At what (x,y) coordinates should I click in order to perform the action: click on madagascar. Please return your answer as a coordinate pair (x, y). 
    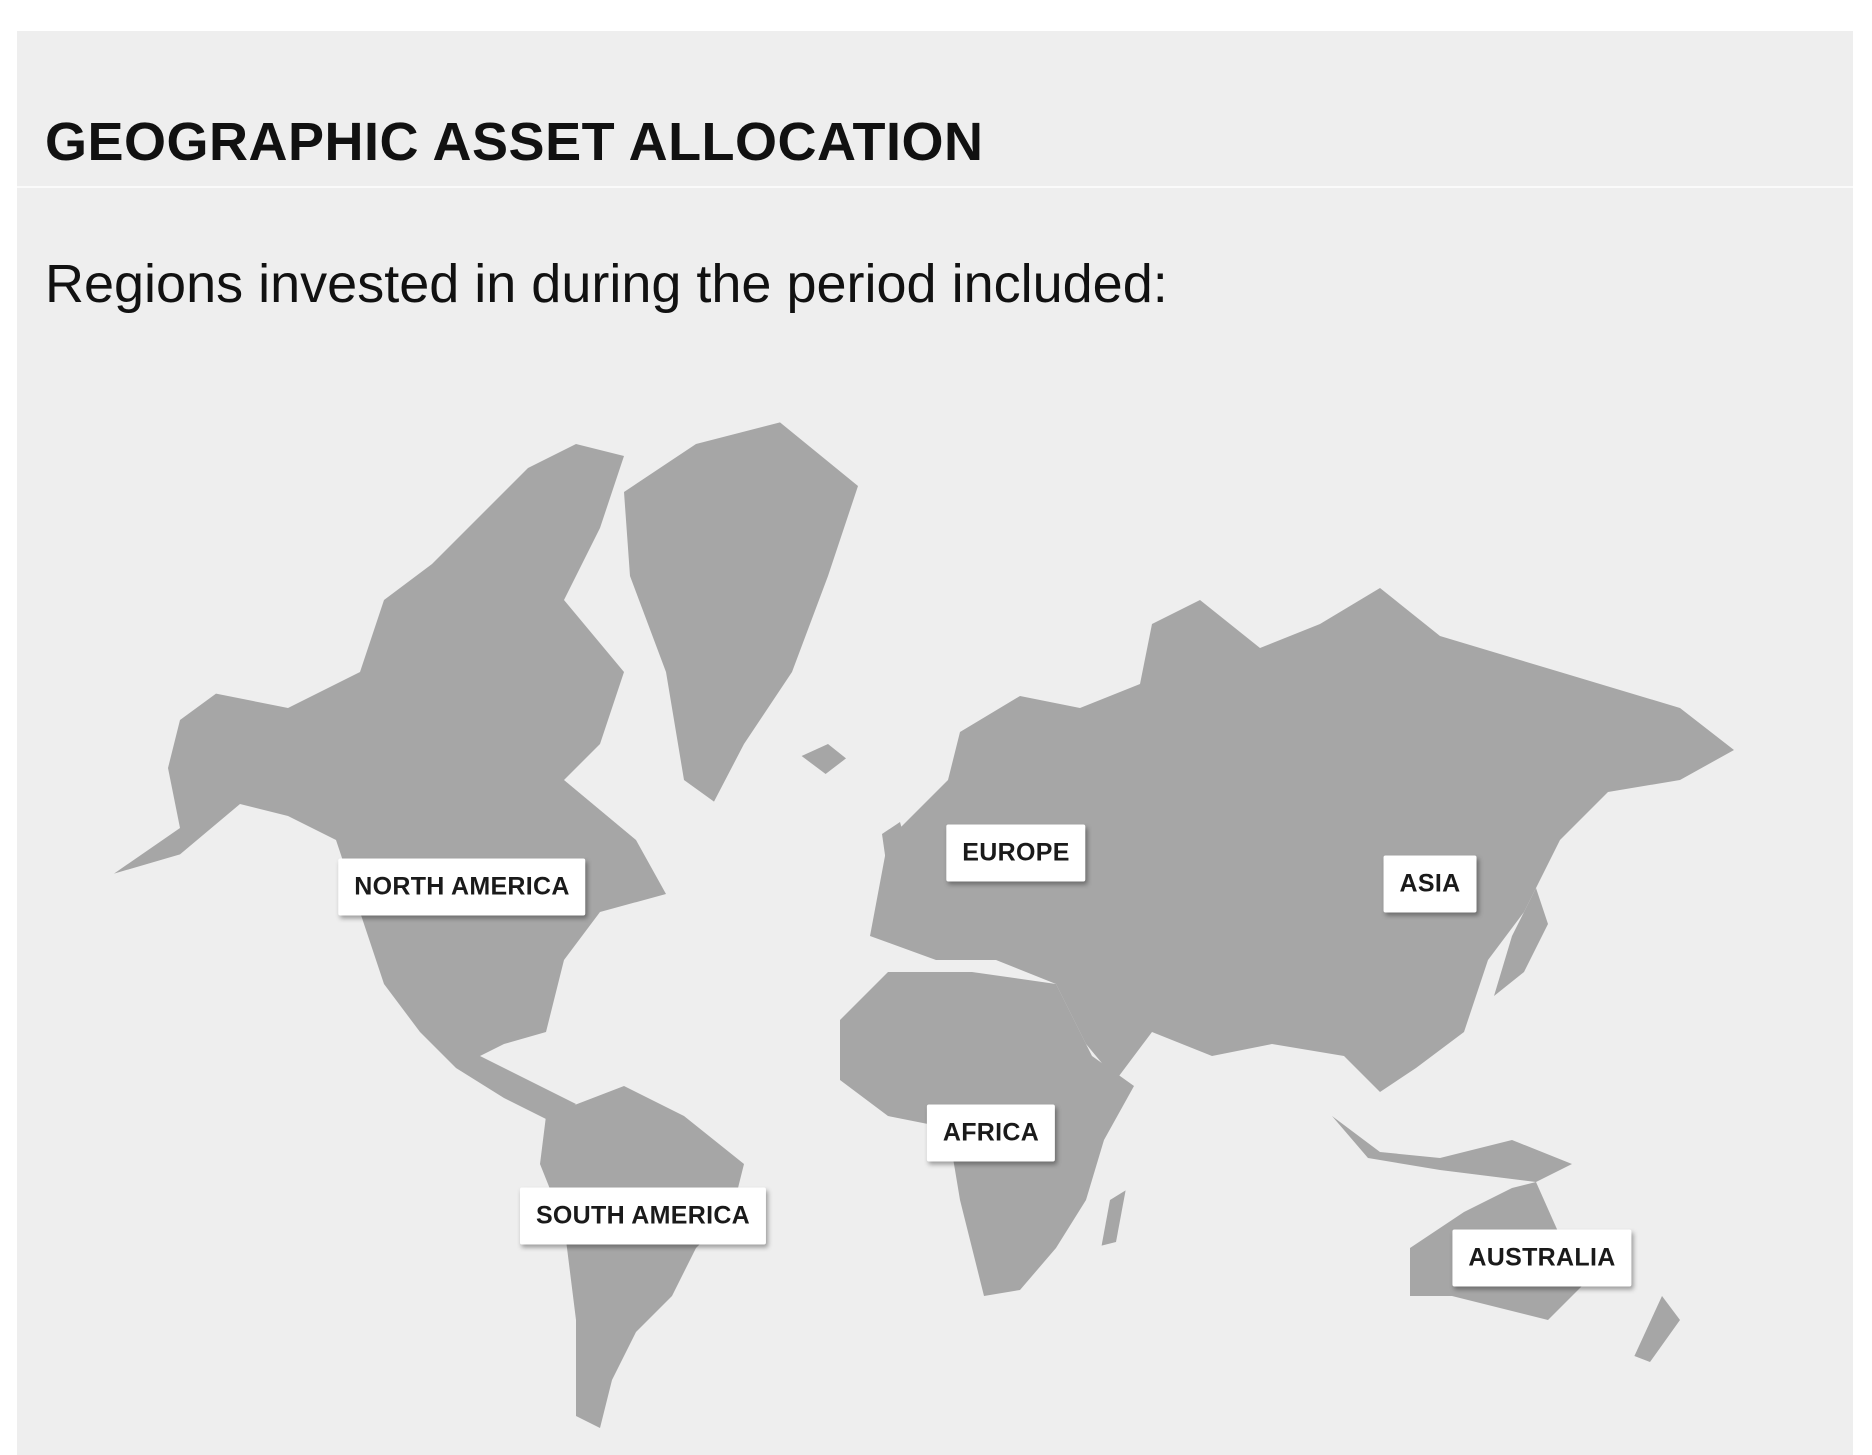
    Looking at the image, I should click on (1113, 1218).